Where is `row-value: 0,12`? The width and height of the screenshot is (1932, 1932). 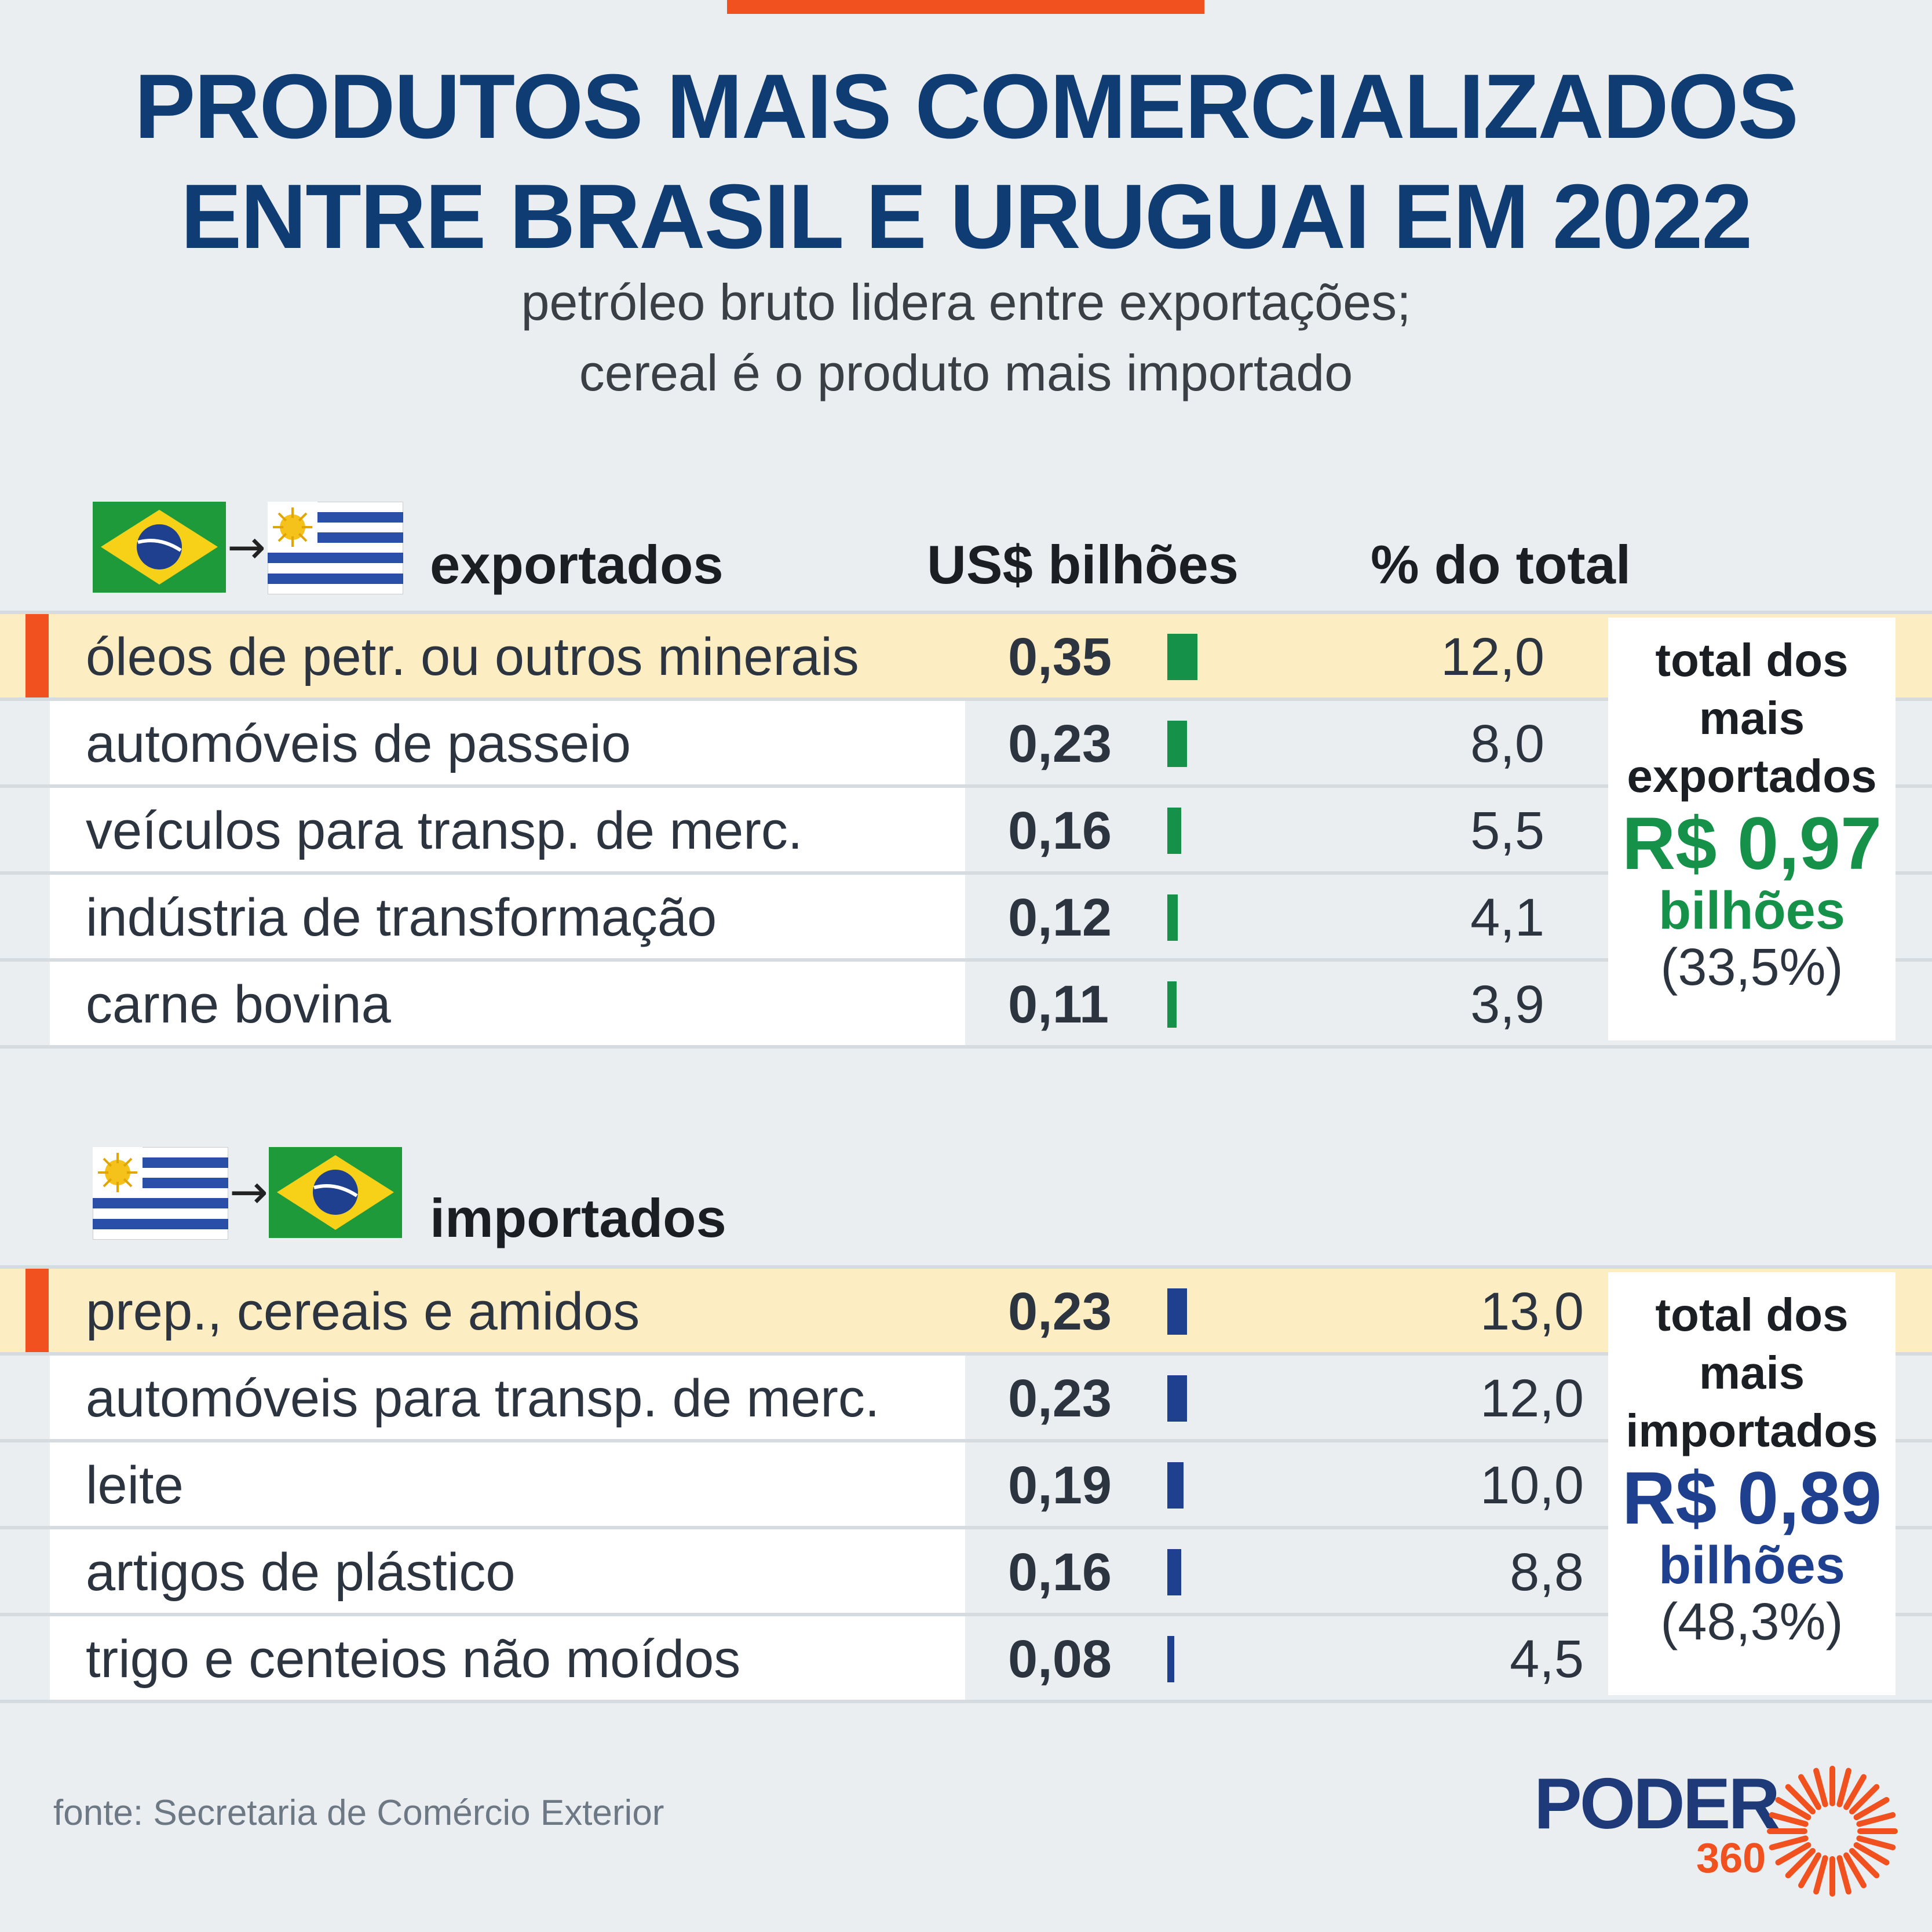
row-value: 0,12 is located at coordinates (1060, 918).